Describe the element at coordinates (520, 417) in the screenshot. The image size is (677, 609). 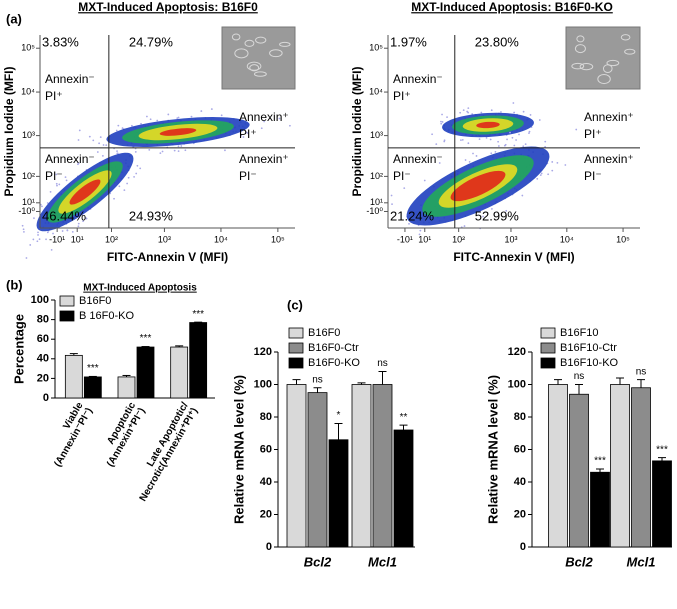
I see `y-tick-label: 80` at that location.